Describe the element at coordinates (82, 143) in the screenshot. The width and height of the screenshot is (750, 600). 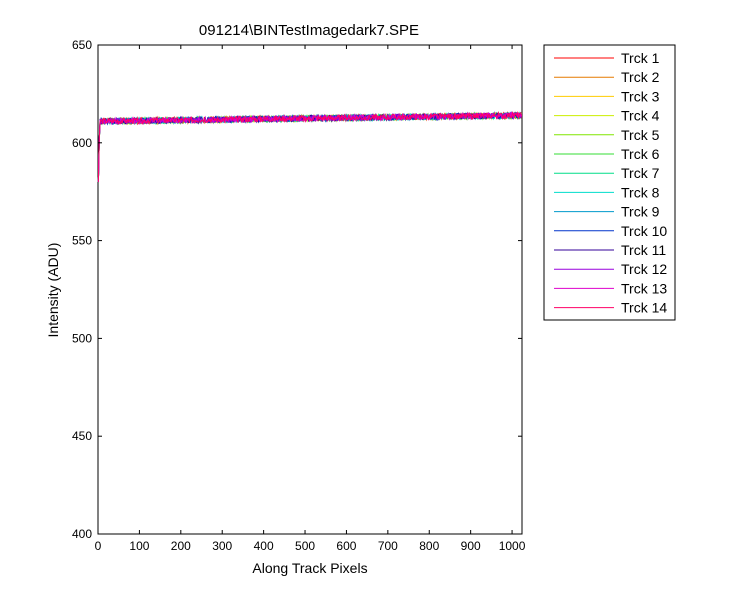
I see `y-tick-label: 600` at that location.